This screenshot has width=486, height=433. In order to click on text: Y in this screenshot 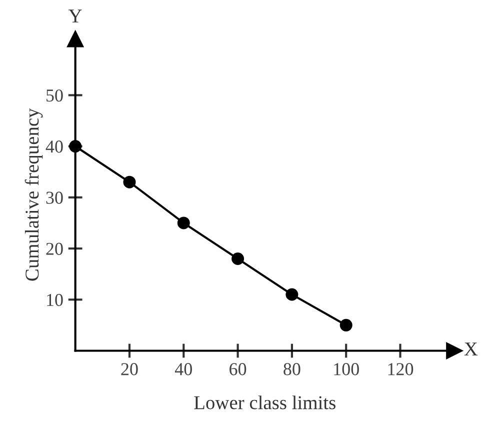, I will do `click(75, 16)`.